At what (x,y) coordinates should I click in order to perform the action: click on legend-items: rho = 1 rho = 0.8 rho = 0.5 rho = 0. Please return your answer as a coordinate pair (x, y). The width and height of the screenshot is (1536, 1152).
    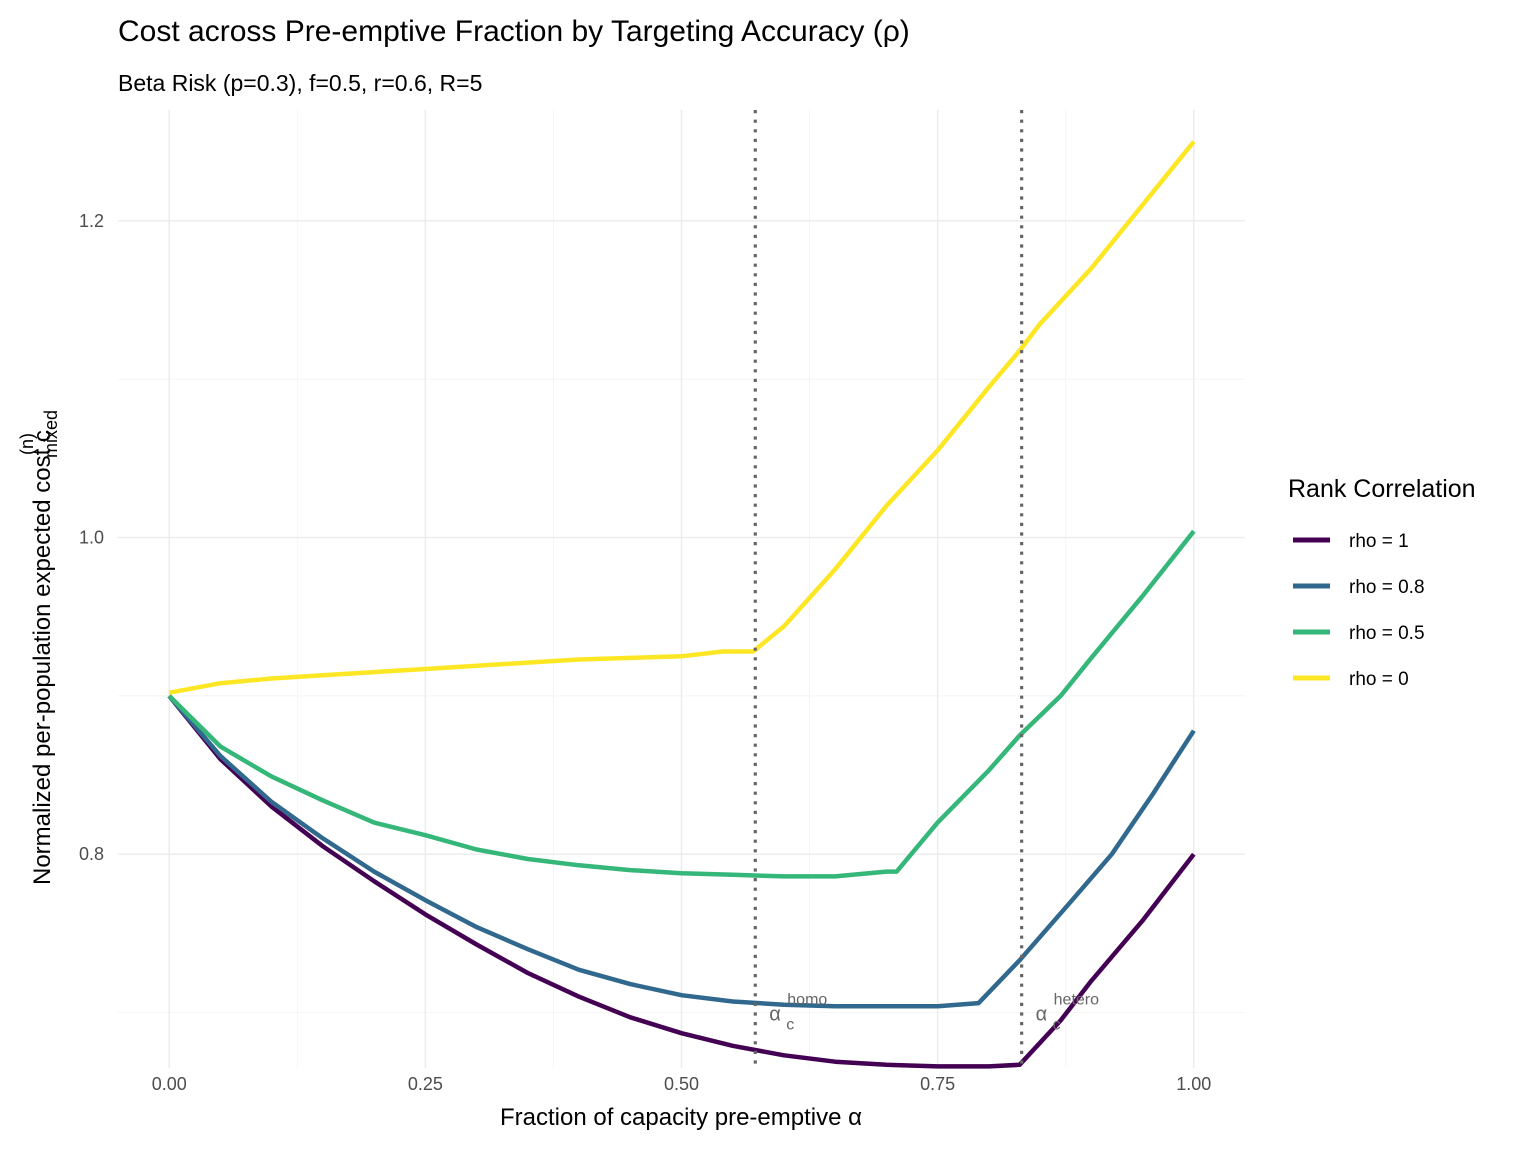
    Looking at the image, I should click on (1359, 610).